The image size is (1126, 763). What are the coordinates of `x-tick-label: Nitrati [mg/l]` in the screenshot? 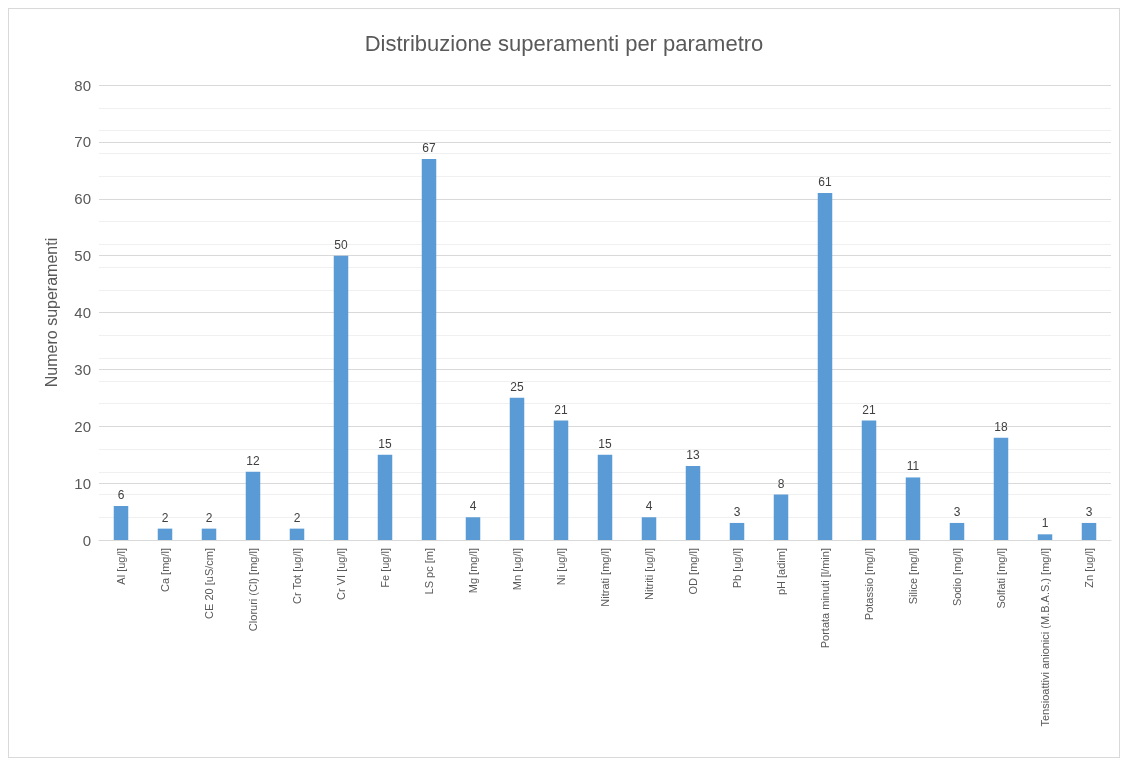 It's located at (605, 577).